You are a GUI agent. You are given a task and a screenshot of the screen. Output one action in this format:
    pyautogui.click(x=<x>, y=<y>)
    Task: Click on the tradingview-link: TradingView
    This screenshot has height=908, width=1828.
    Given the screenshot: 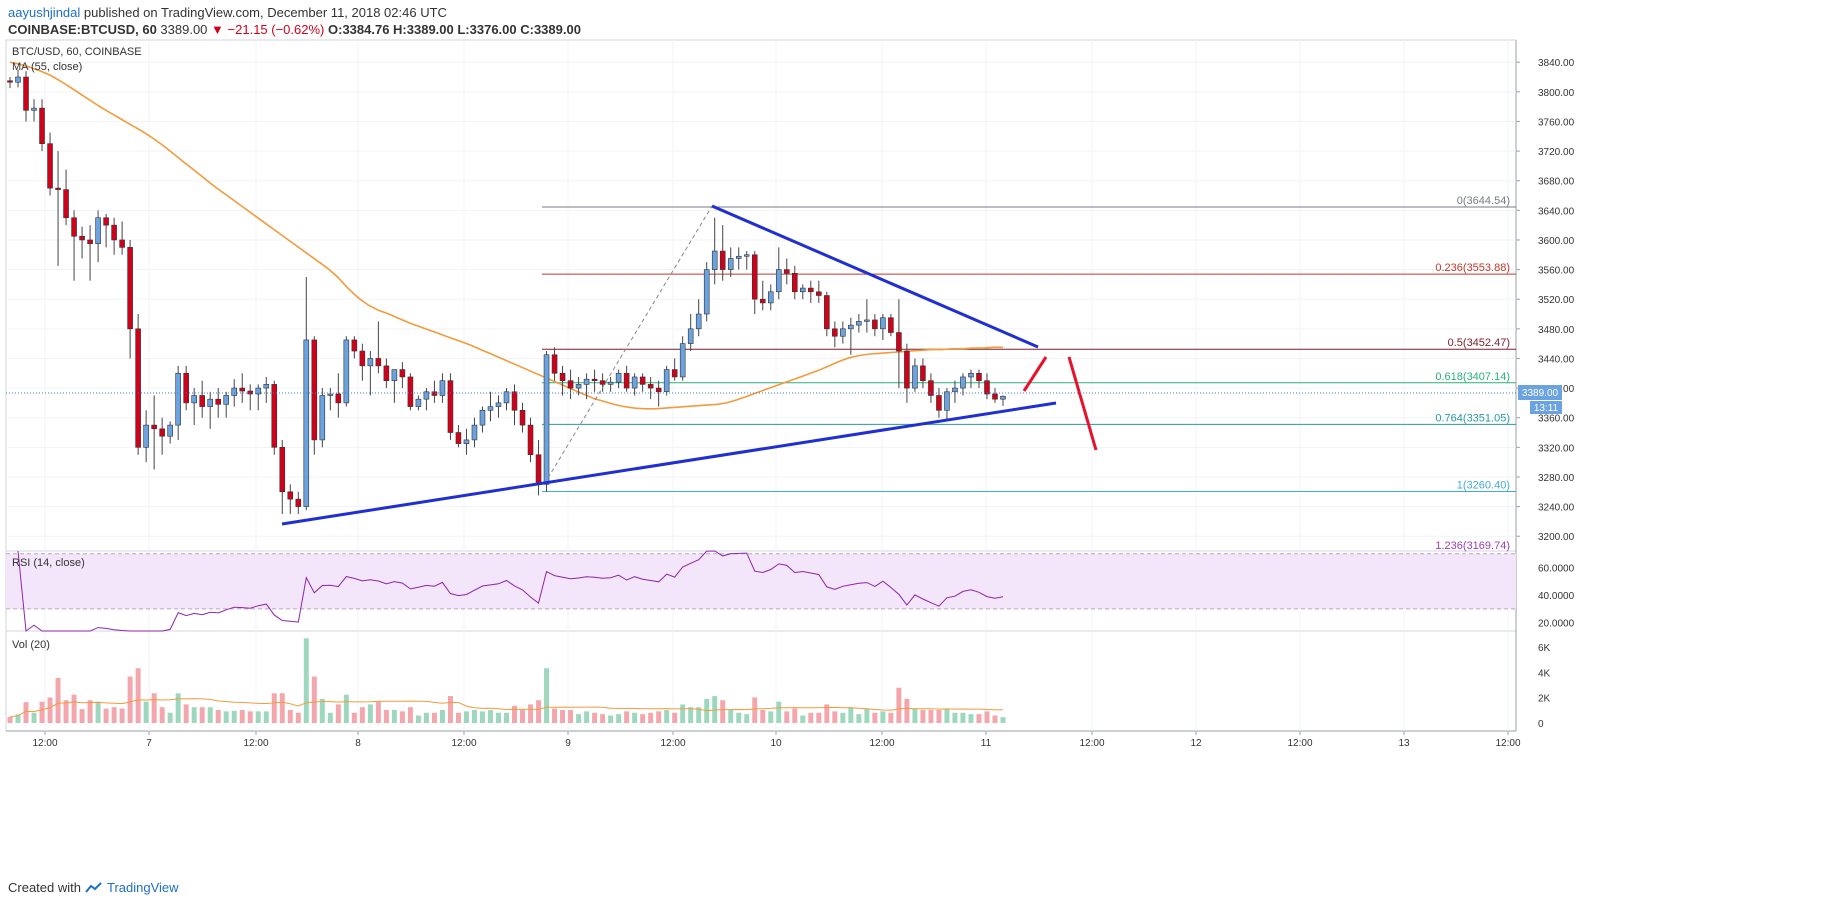 What is the action you would take?
    pyautogui.click(x=142, y=887)
    